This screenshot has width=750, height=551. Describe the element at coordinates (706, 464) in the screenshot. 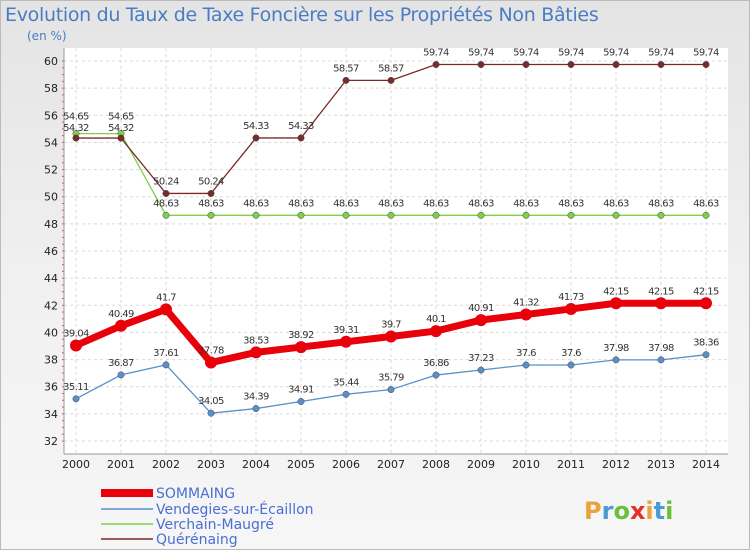

I see `x-tick-label: 2014` at that location.